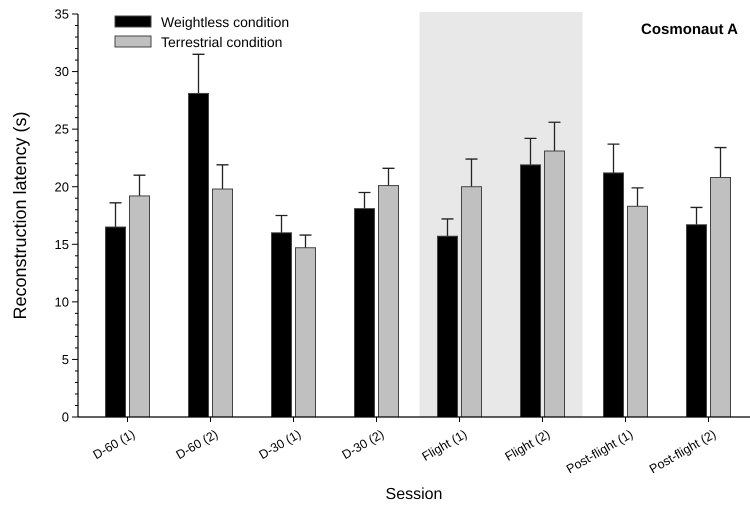 This screenshot has height=510, width=750. I want to click on y-tick-label: 25, so click(61, 129).